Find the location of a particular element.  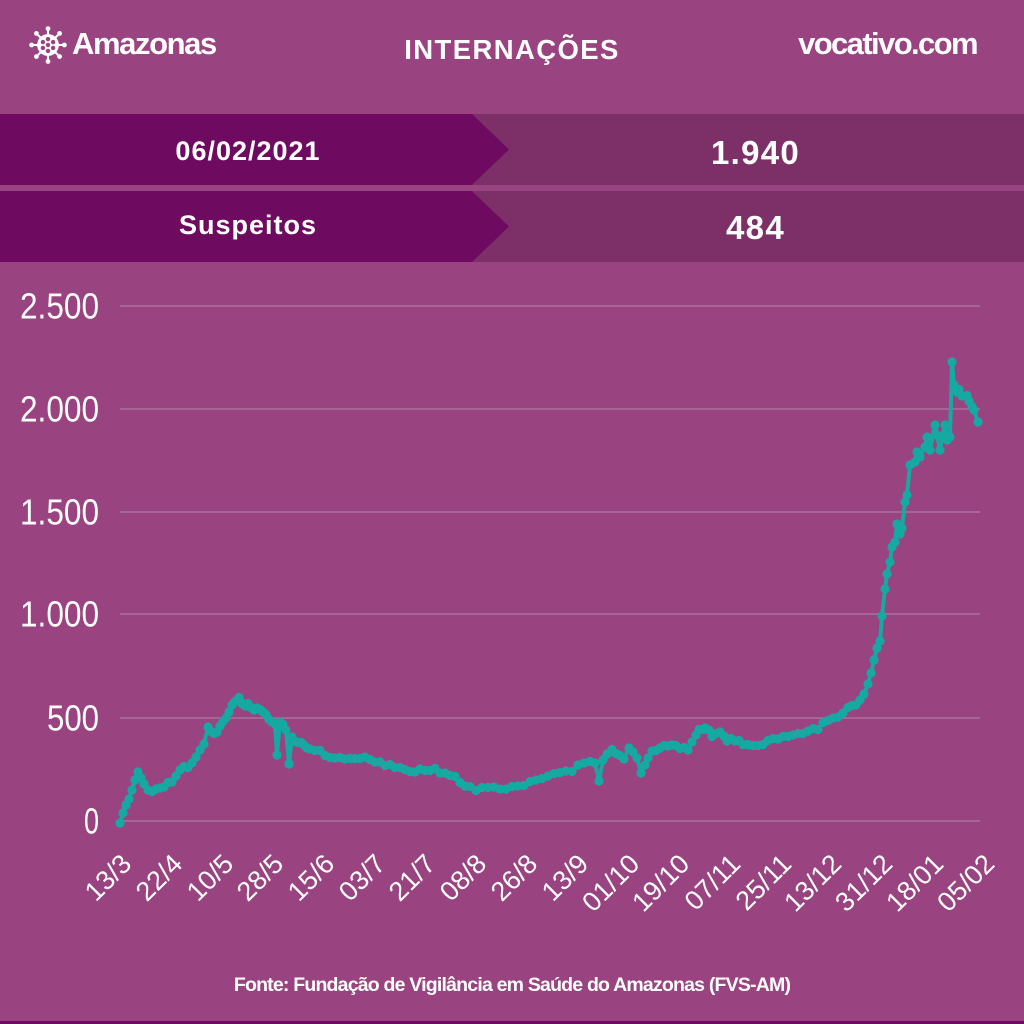

svg-text: 13/12 is located at coordinates (812, 883).